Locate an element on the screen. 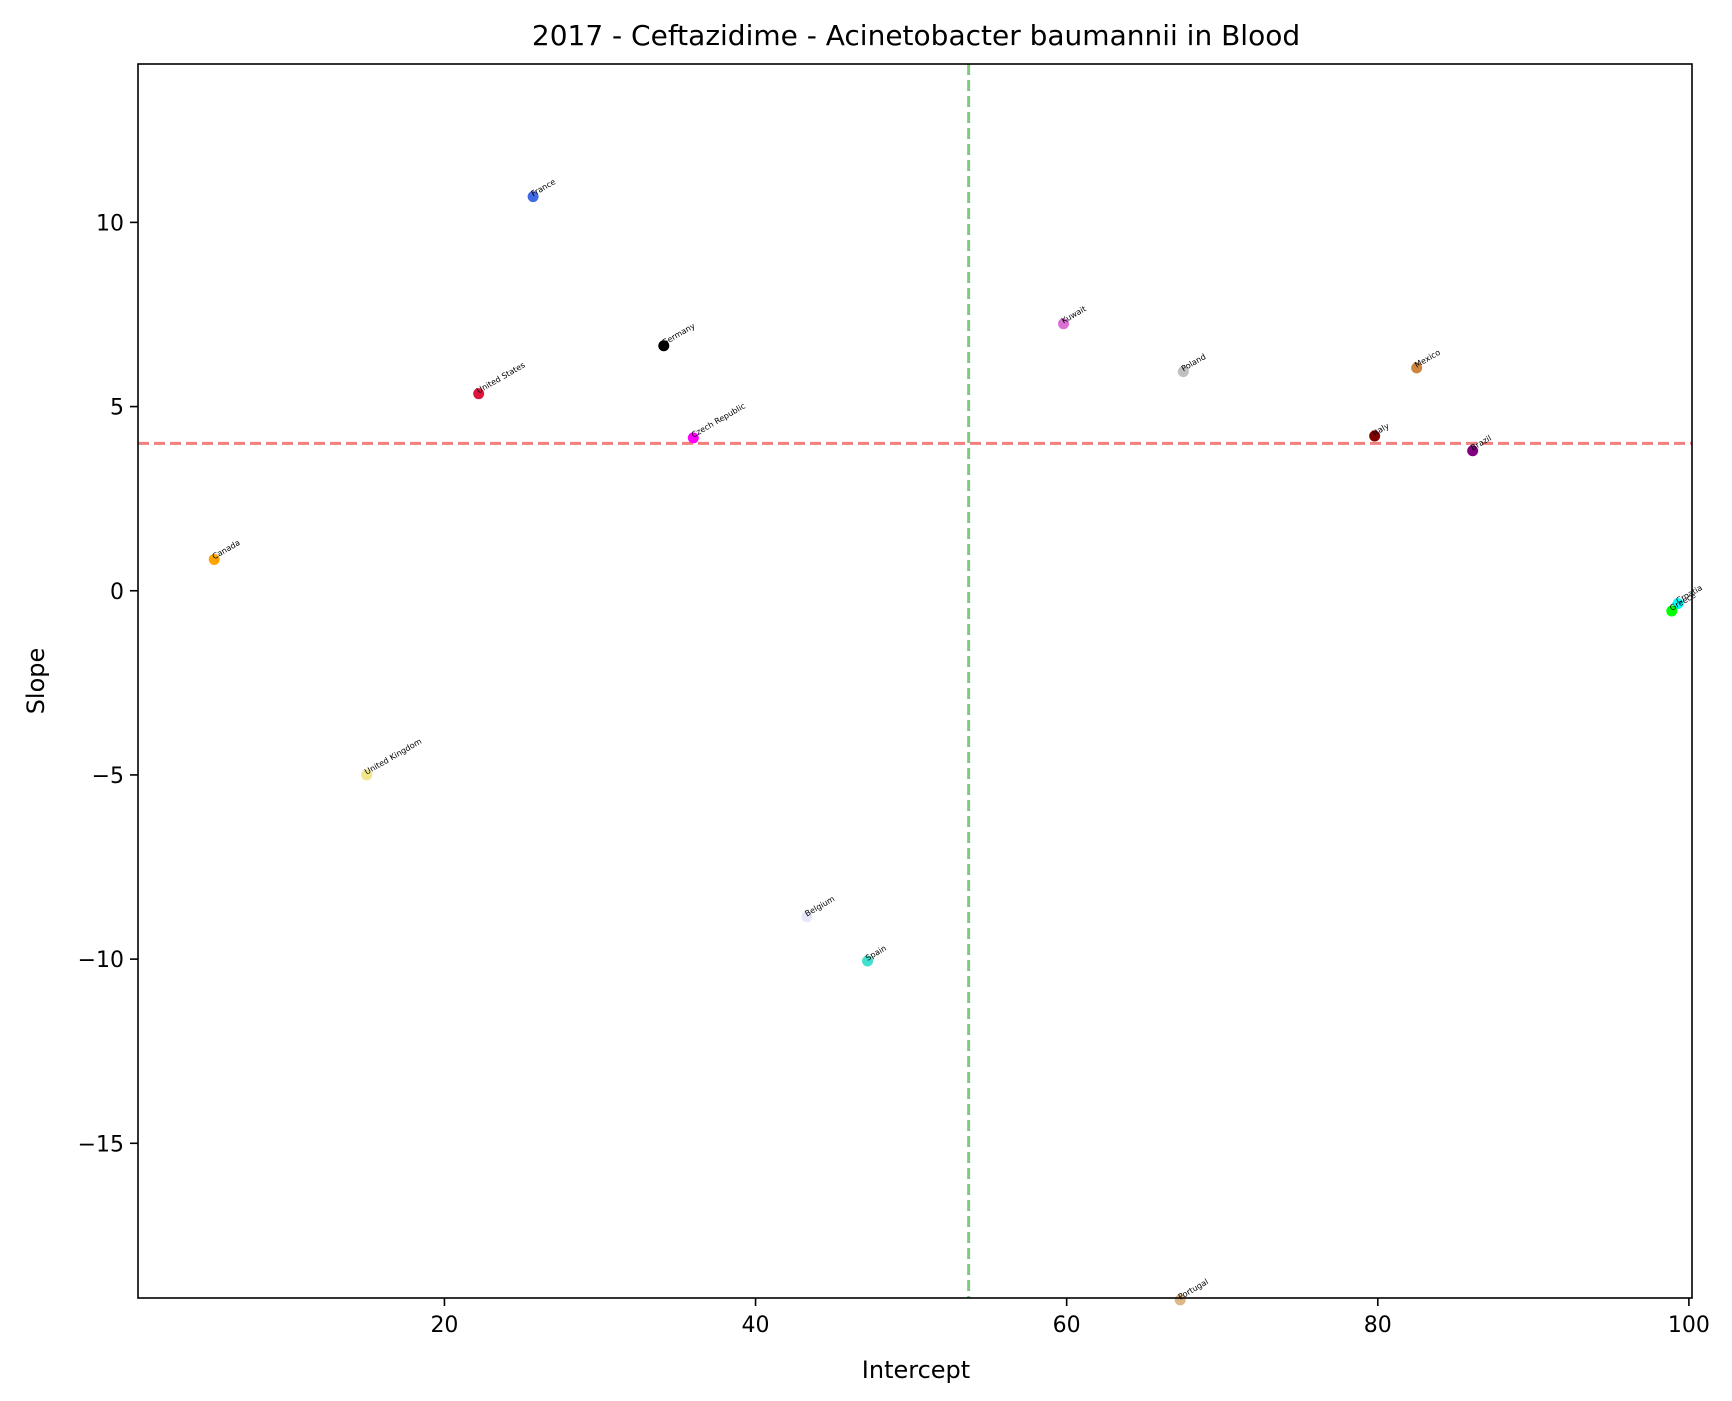 This screenshot has height=1401, width=1732. y-tick-label: −5 is located at coordinates (108, 776).